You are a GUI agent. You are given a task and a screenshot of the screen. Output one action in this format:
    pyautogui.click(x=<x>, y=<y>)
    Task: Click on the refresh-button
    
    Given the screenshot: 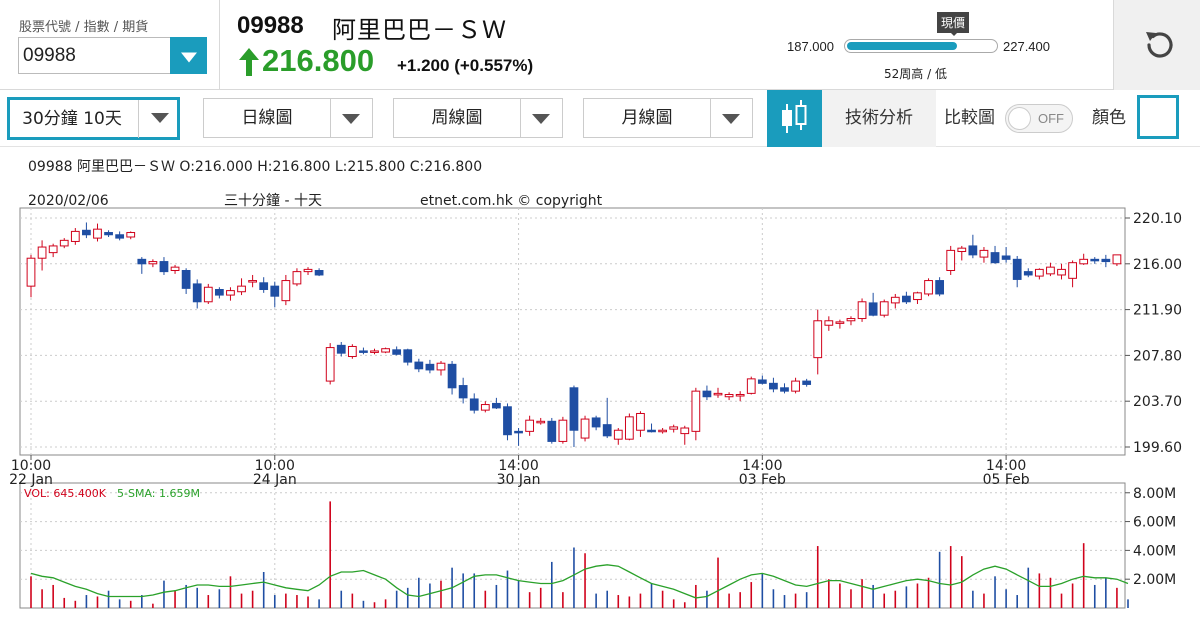 What is the action you would take?
    pyautogui.click(x=1156, y=45)
    